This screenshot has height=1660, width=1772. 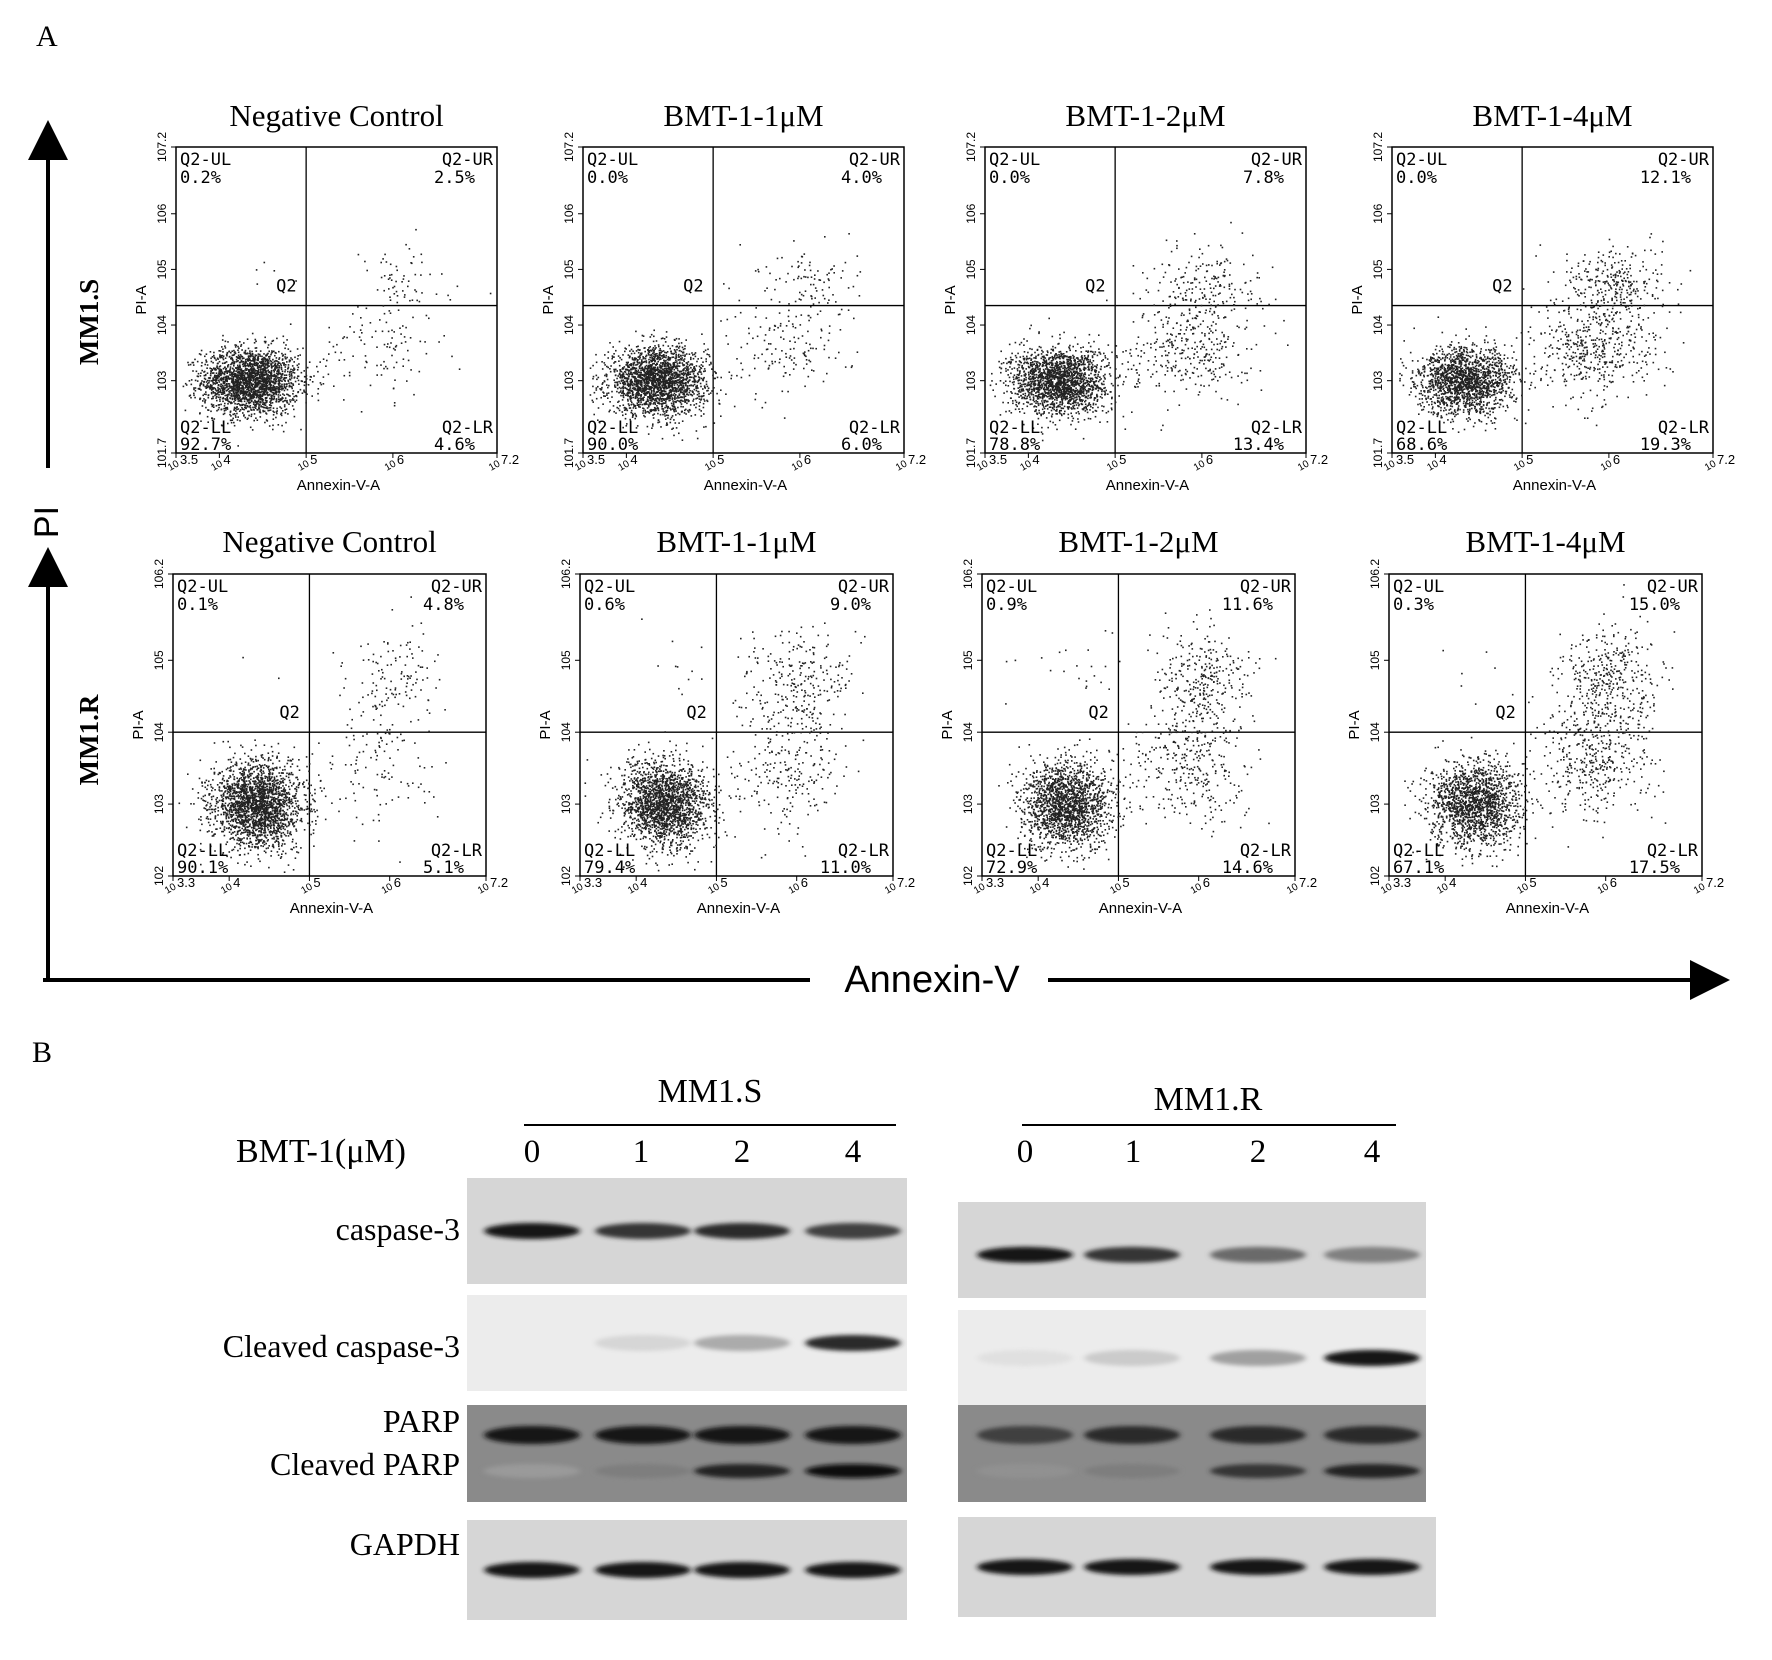 I want to click on x-axis-label: Annexin-V-A, so click(x=331, y=908).